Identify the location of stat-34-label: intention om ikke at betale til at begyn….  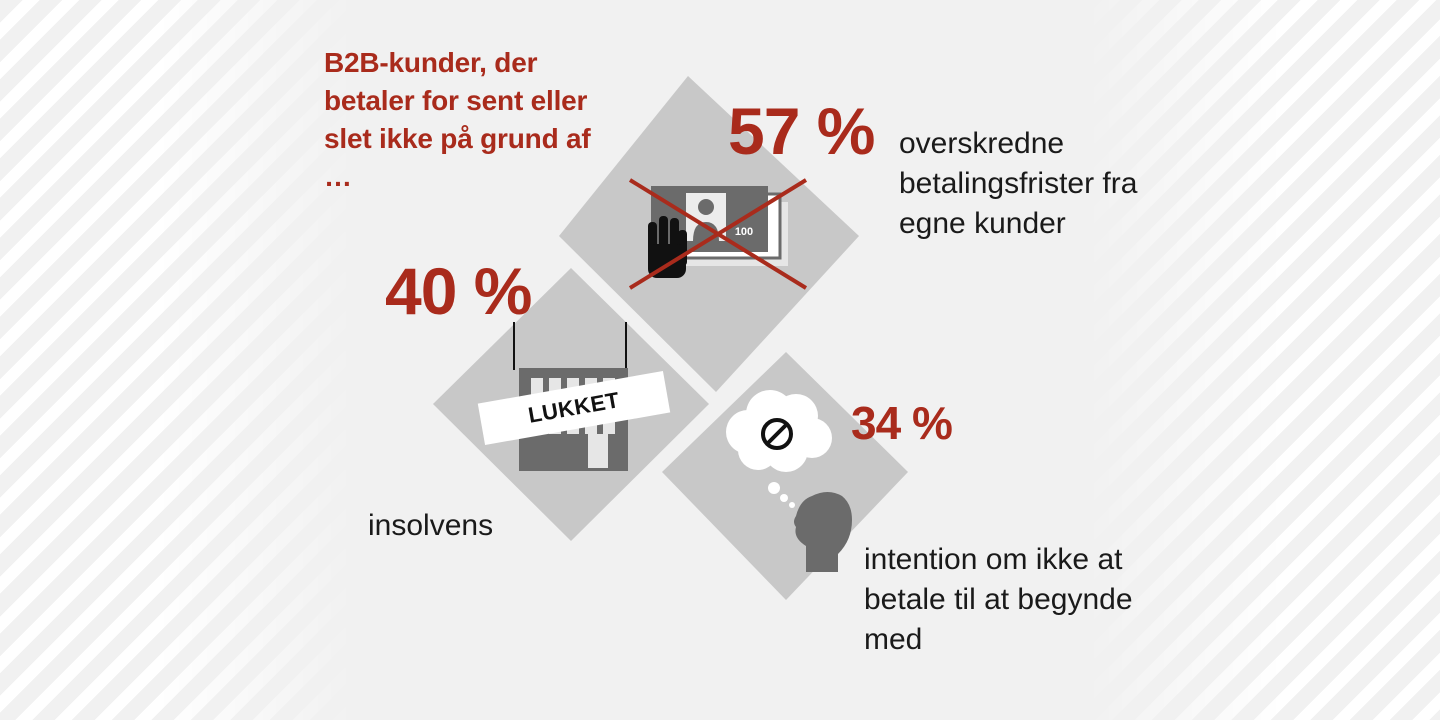
(998, 599).